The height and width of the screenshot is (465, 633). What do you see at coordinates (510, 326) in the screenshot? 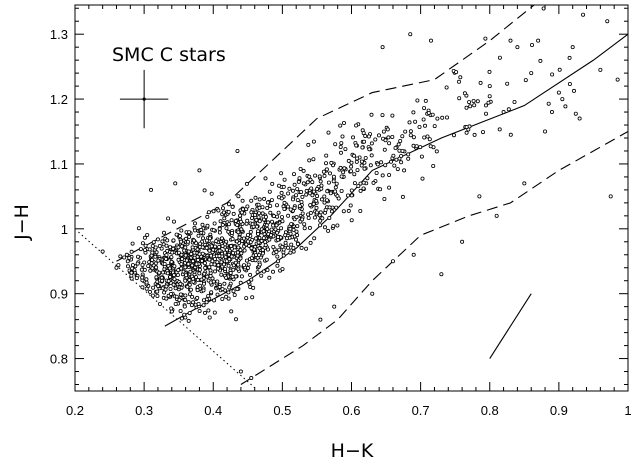
I see `reddening-vector` at bounding box center [510, 326].